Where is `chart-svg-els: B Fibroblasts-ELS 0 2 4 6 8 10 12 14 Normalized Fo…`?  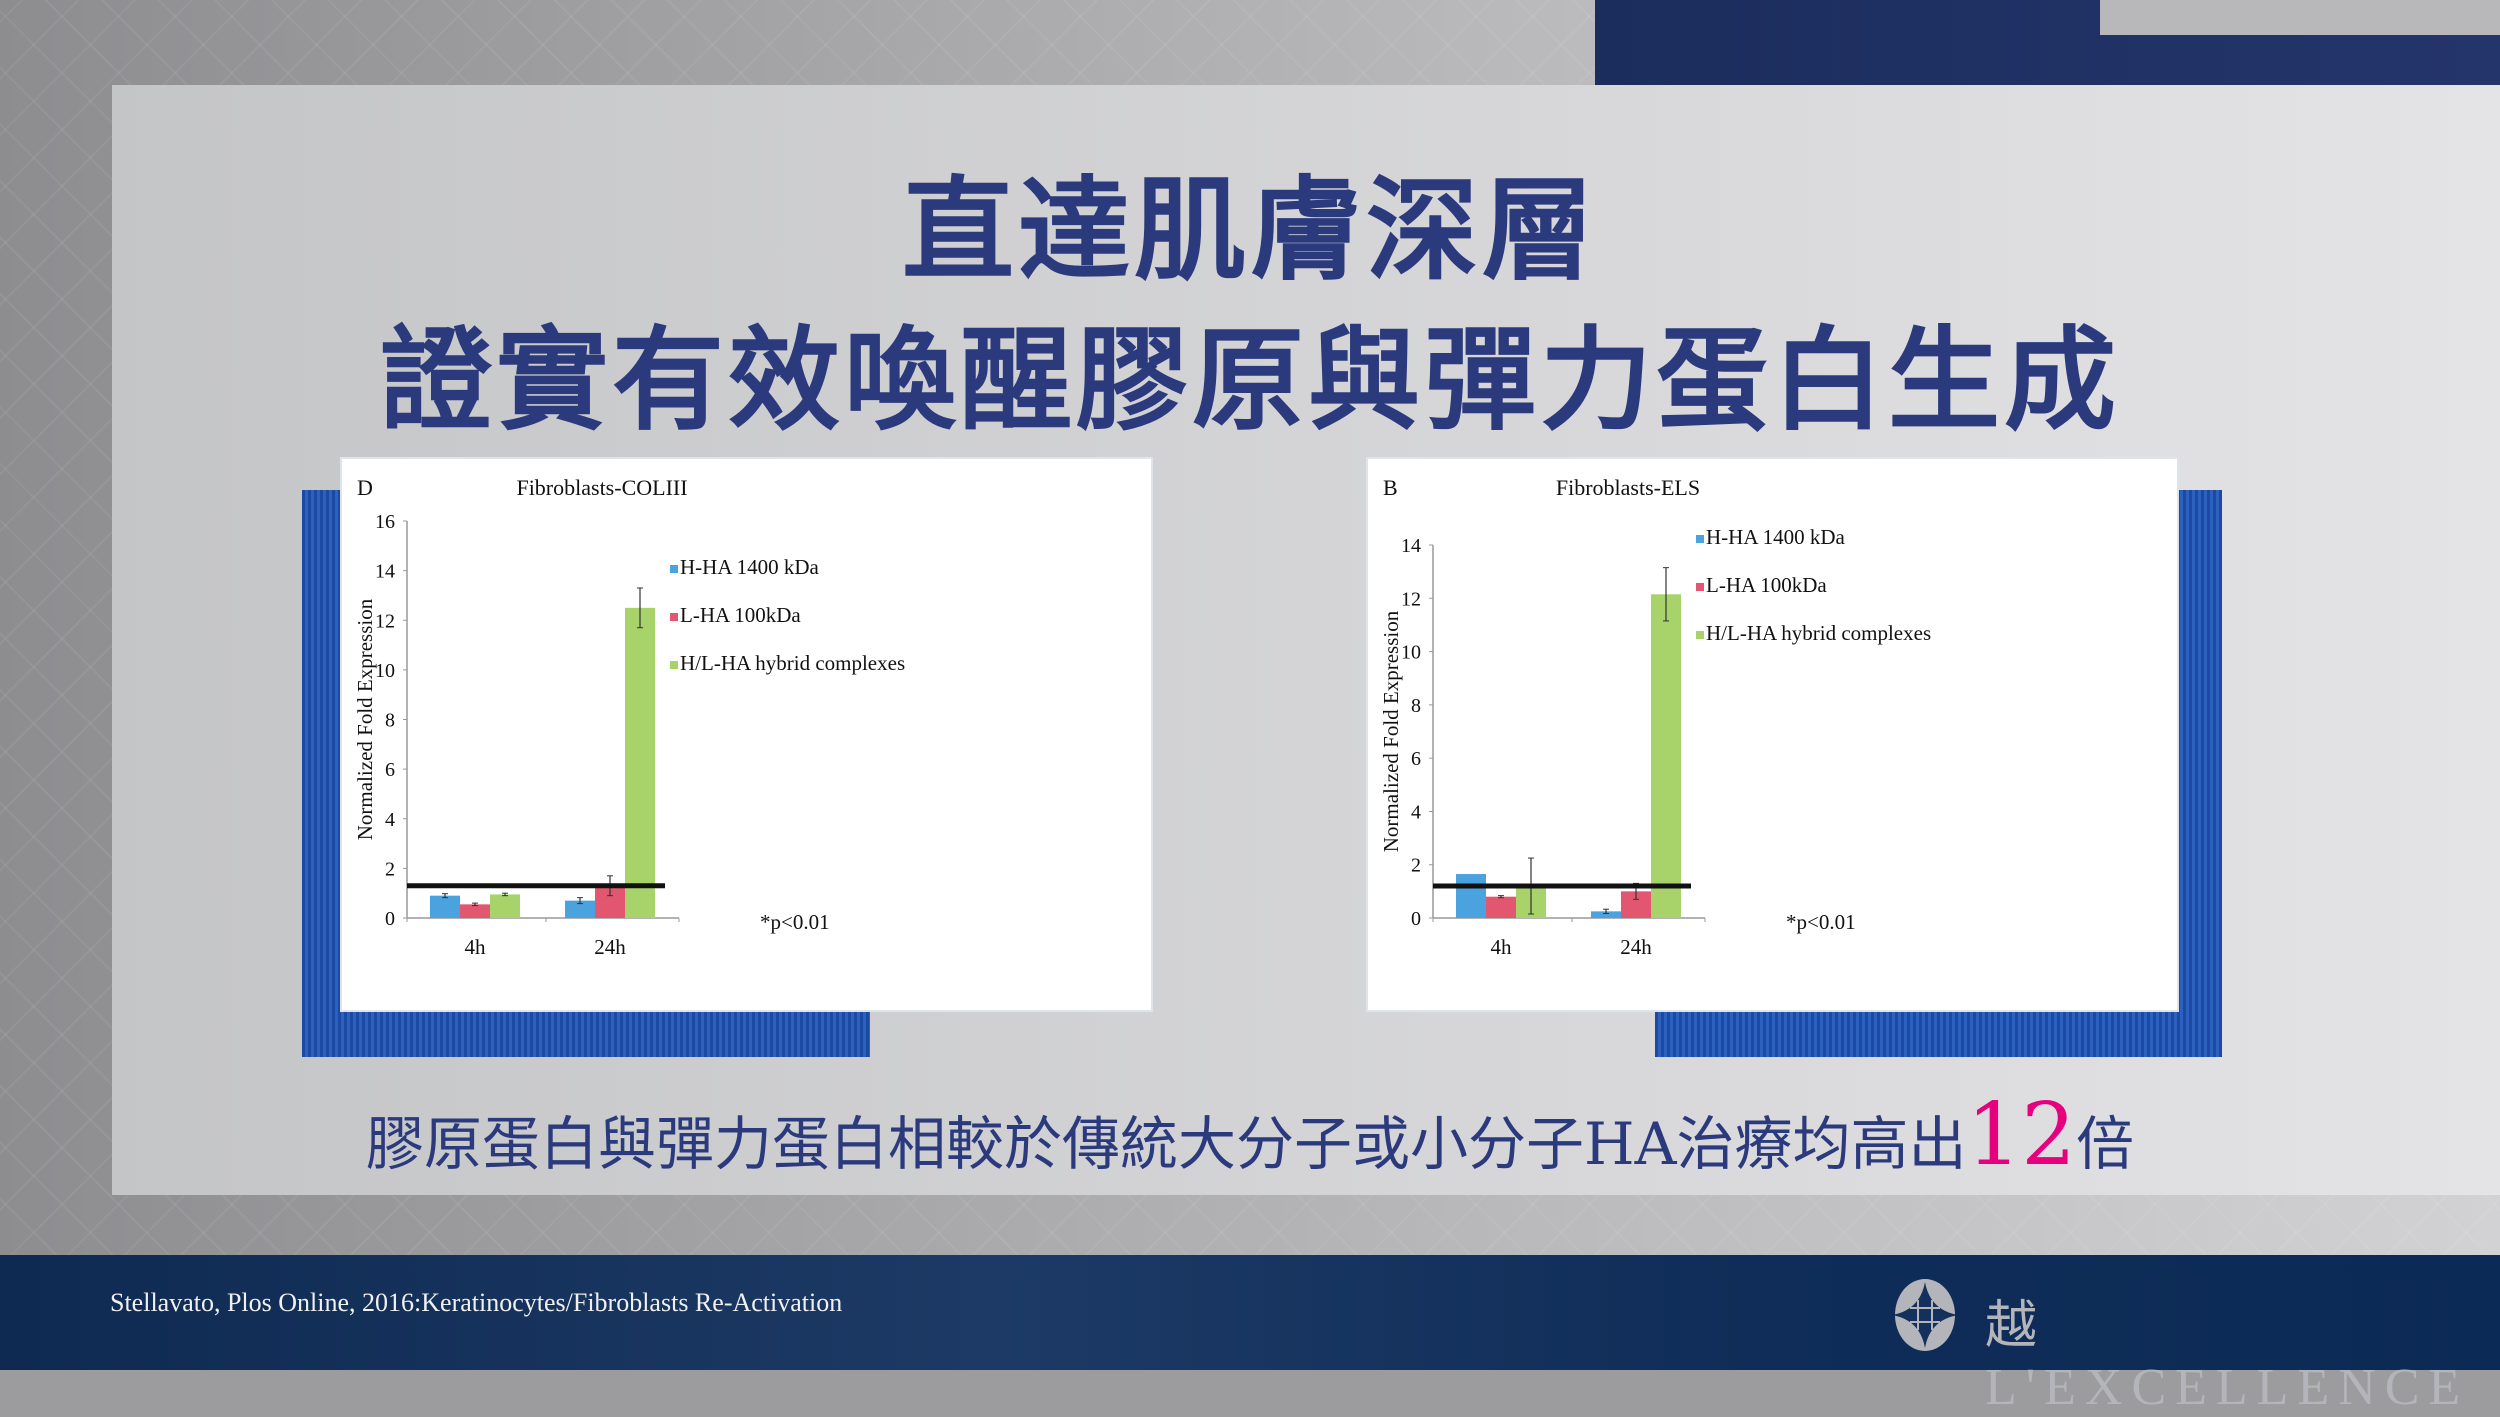
chart-svg-els: B Fibroblasts-ELS 0 2 4 6 8 10 12 14 Normalized Fo… is located at coordinates (1655, 717).